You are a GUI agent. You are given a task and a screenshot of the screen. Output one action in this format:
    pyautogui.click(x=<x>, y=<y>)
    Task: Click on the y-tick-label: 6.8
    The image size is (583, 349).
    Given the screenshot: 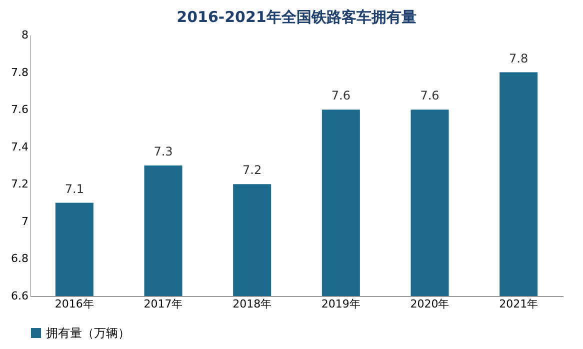 What is the action you would take?
    pyautogui.click(x=19, y=259)
    